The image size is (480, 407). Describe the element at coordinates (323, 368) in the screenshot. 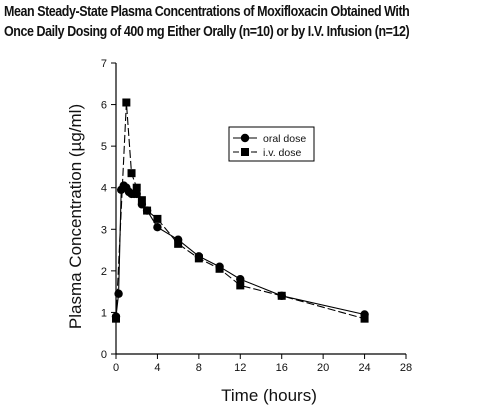

I see `x-tick-label: 20` at that location.